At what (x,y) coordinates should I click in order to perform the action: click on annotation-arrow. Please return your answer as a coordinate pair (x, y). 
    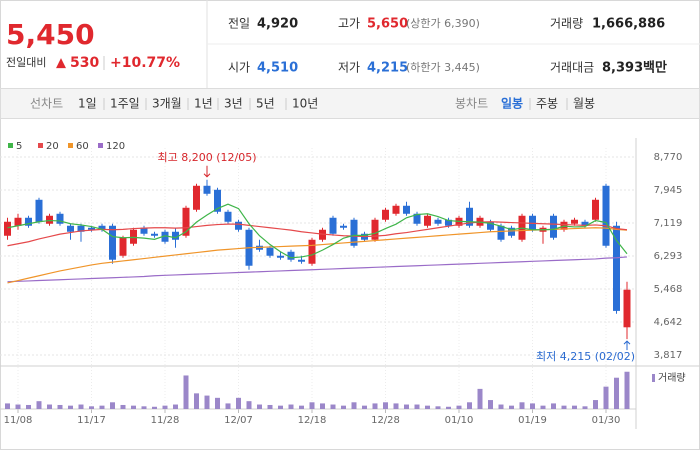
    Looking at the image, I should click on (207, 171).